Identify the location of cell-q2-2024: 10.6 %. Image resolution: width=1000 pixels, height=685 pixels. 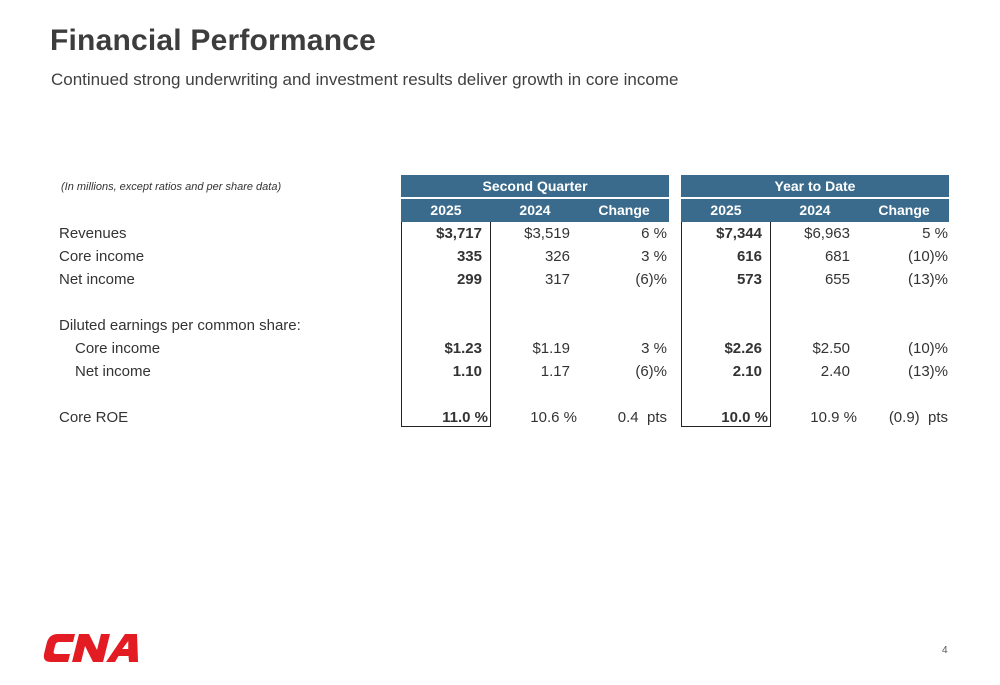
(553, 417).